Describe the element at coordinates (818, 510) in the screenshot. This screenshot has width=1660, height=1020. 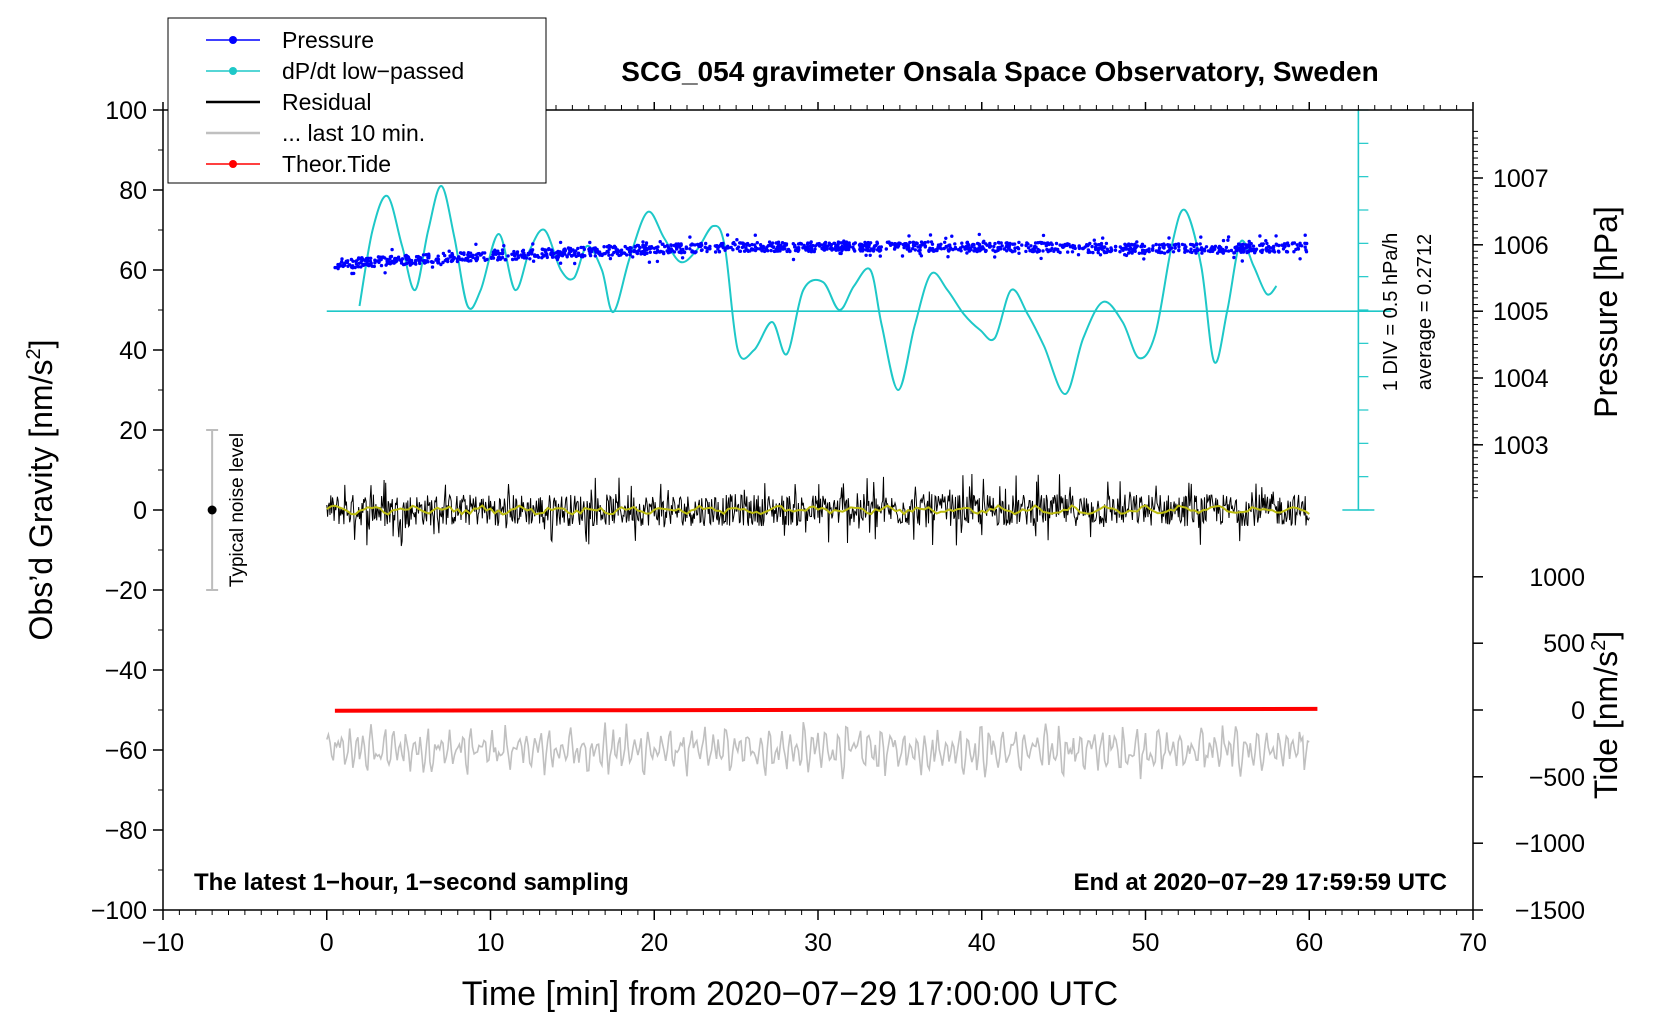
I see `series-residual-smoothed` at that location.